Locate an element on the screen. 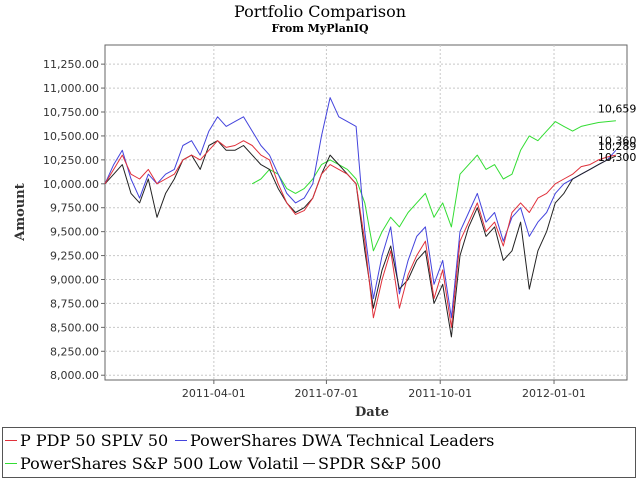 The height and width of the screenshot is (480, 640). y-tick-label: 11,250.00 is located at coordinates (71, 64).